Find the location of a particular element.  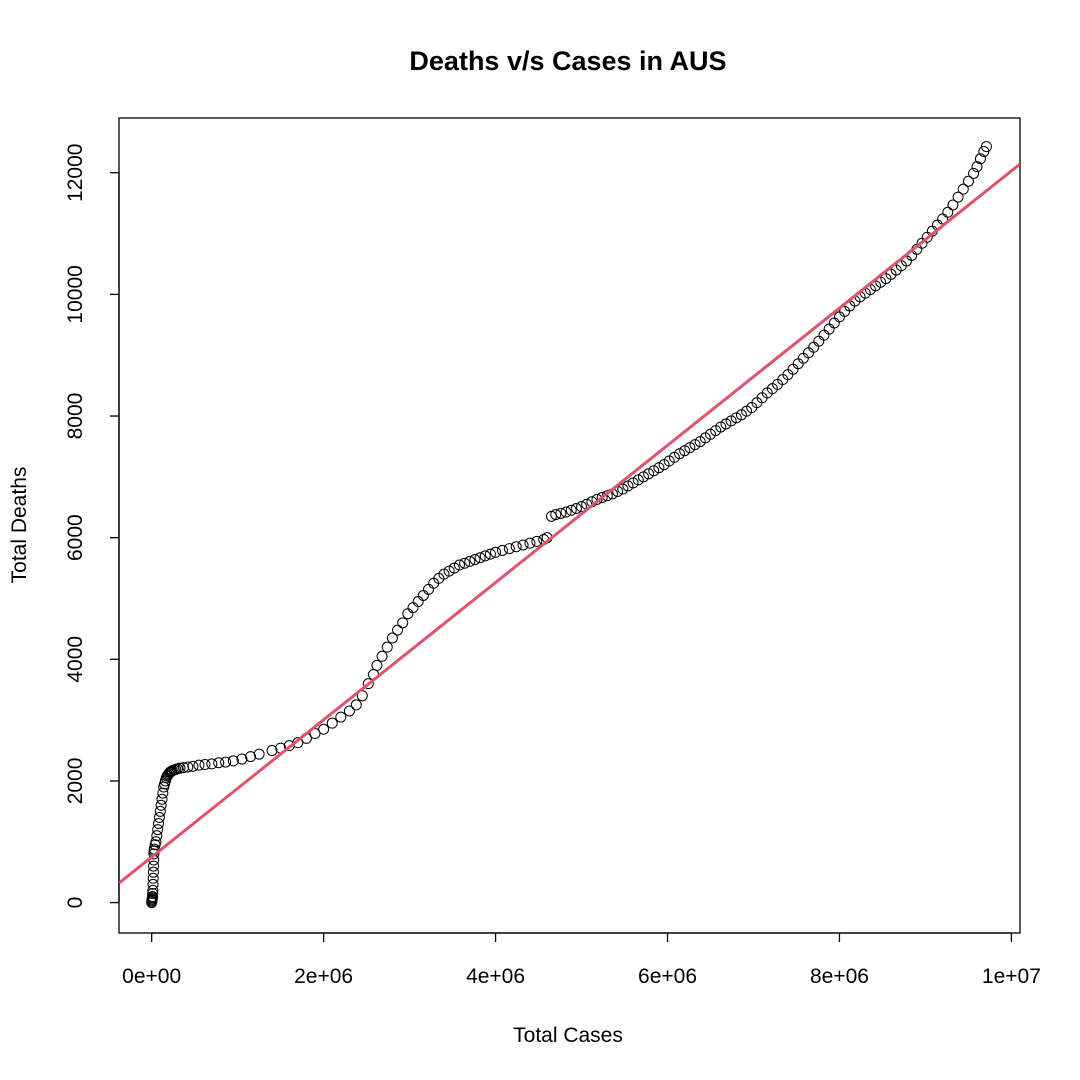

x-tick-label: 1e+07 is located at coordinates (1011, 976).